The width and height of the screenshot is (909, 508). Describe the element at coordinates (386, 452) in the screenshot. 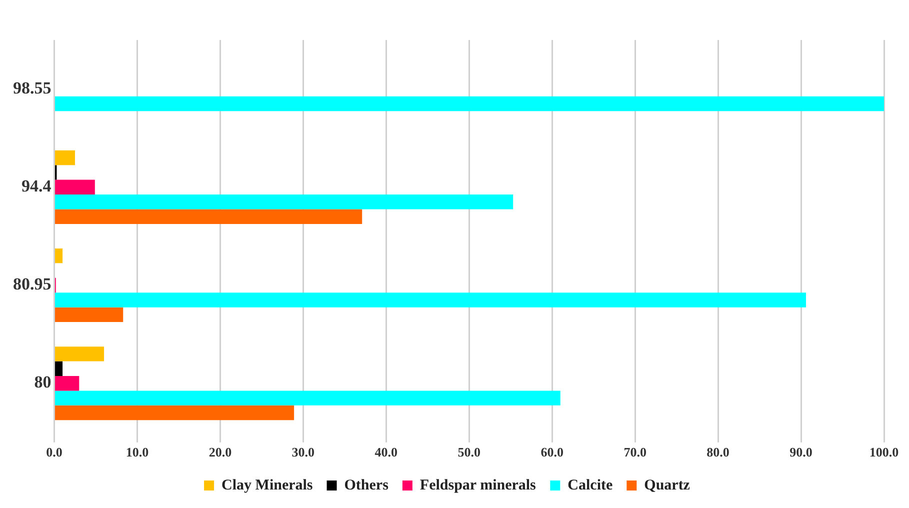

I see `x-tick-label: 40.0` at that location.